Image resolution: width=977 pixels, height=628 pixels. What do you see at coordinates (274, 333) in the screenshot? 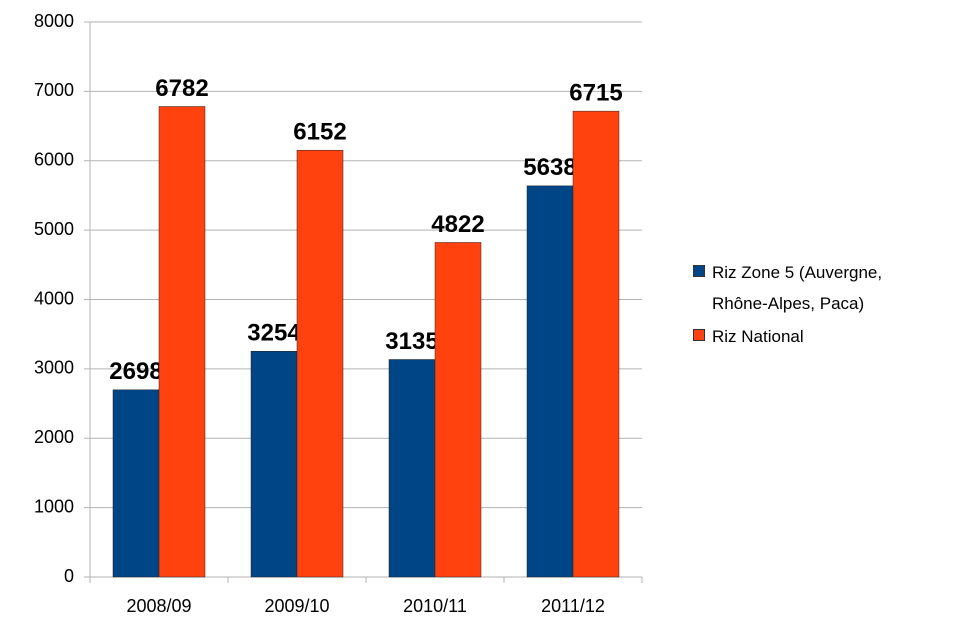
I see `data-label: 3254` at bounding box center [274, 333].